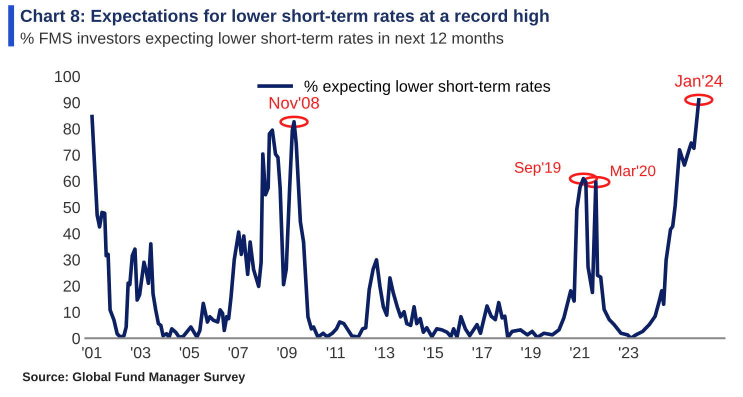 Image resolution: width=743 pixels, height=397 pixels. I want to click on x-tick-label: '19, so click(531, 352).